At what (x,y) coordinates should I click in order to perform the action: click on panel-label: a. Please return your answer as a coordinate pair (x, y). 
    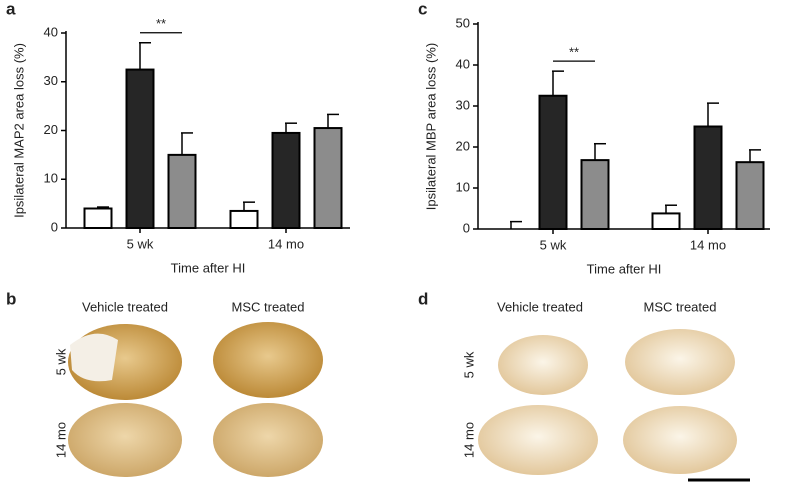
    Looking at the image, I should click on (11, 9).